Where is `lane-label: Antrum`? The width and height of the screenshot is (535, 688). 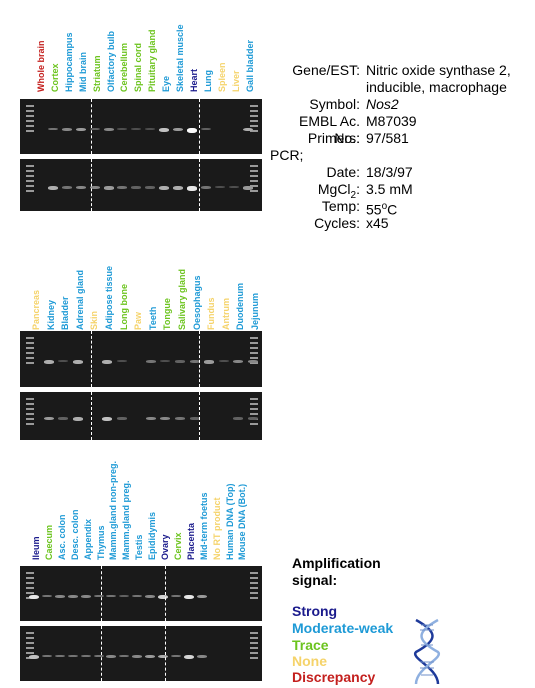
lane-label: Antrum is located at coordinates (225, 314).